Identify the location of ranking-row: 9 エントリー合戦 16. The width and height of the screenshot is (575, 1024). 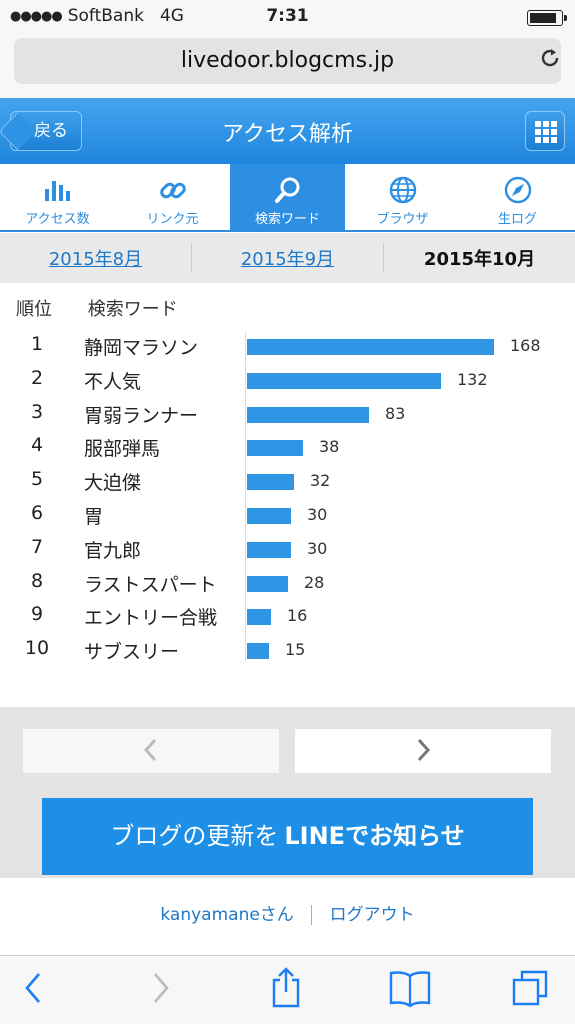
(287, 616).